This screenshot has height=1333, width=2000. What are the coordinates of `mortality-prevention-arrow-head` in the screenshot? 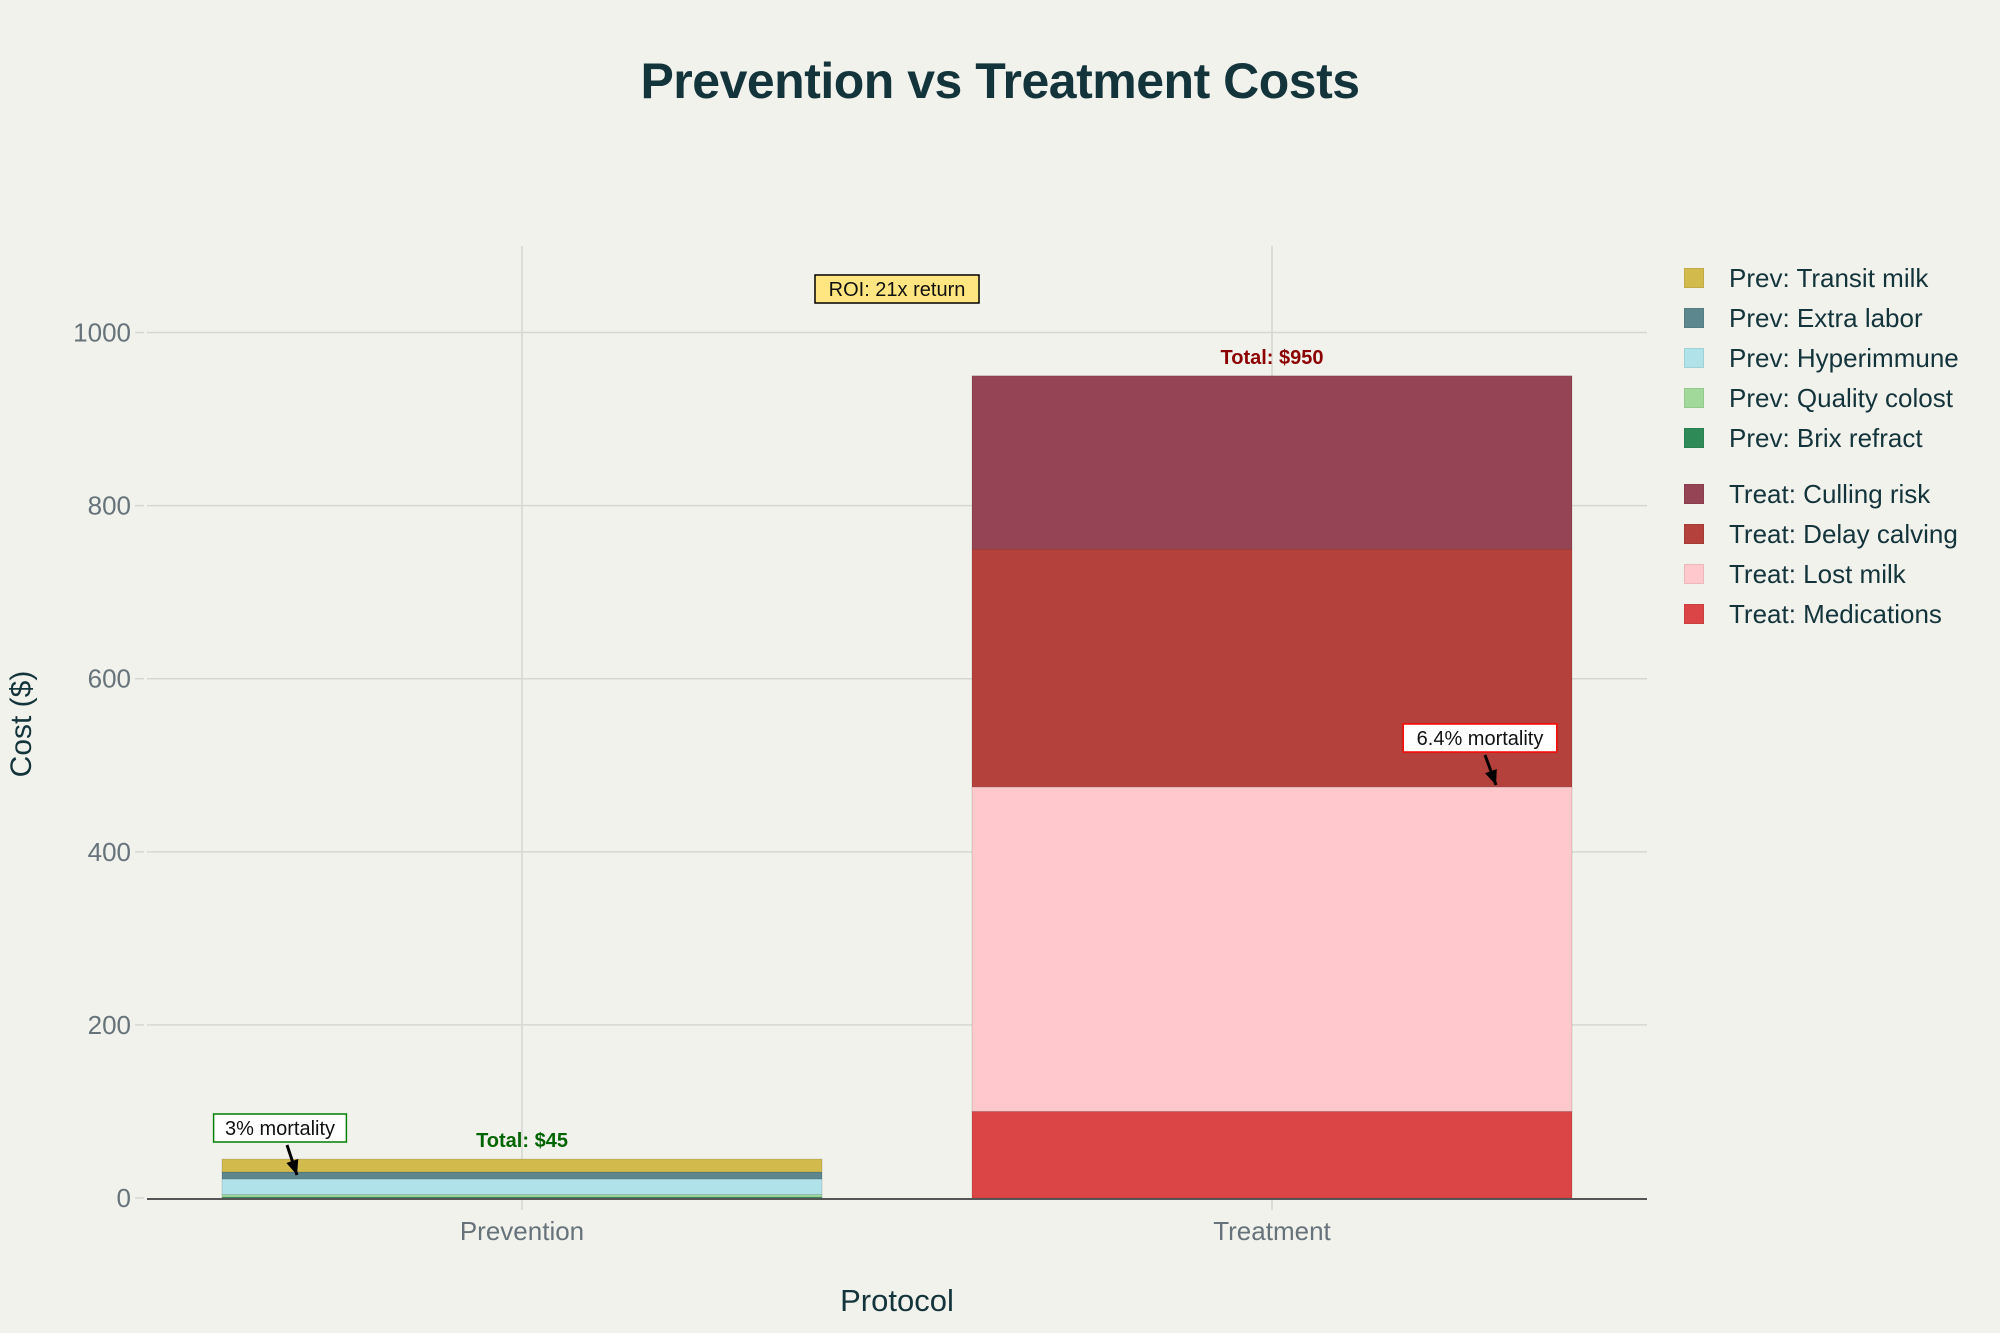 It's located at (292, 1167).